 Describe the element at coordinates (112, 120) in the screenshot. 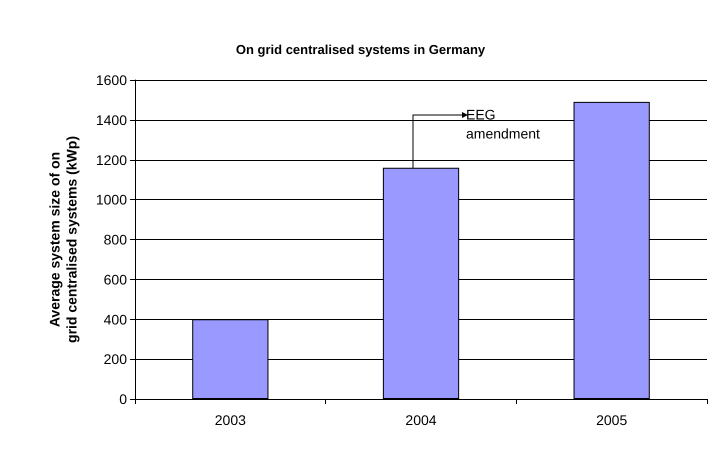

I see `y-tick-label: 1400` at that location.